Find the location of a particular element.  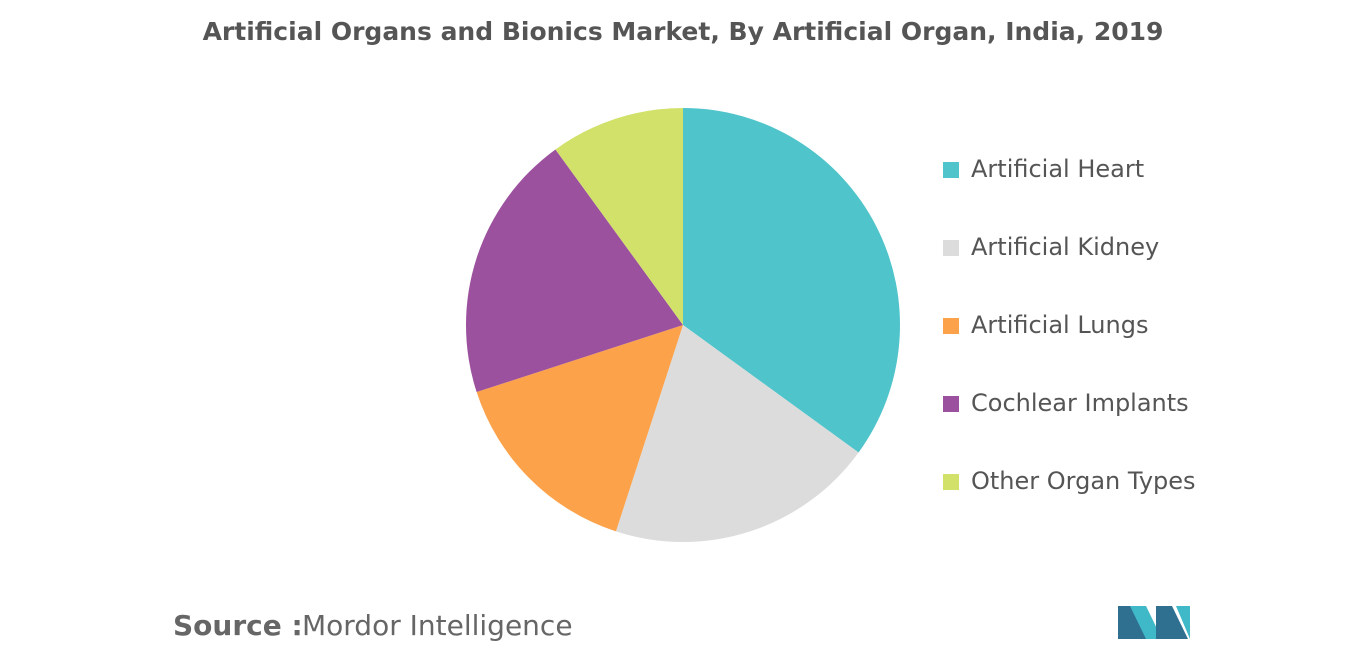

legend-label: Other Organ Types is located at coordinates (1083, 481).